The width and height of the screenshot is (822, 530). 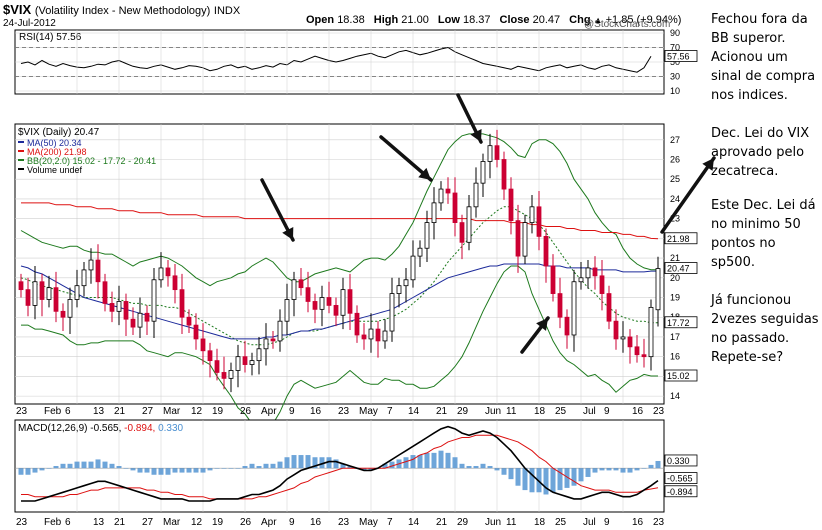 What do you see at coordinates (172, 411) in the screenshot?
I see `price-x-tick-label: Mar` at bounding box center [172, 411].